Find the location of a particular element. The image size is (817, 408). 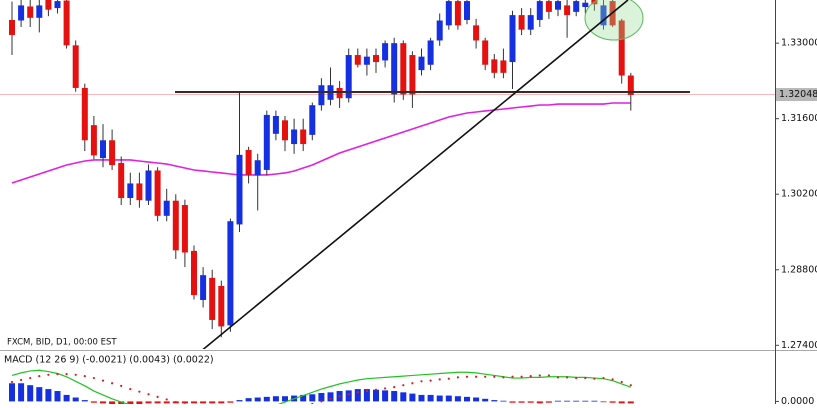

highlight-circle is located at coordinates (614, 20).